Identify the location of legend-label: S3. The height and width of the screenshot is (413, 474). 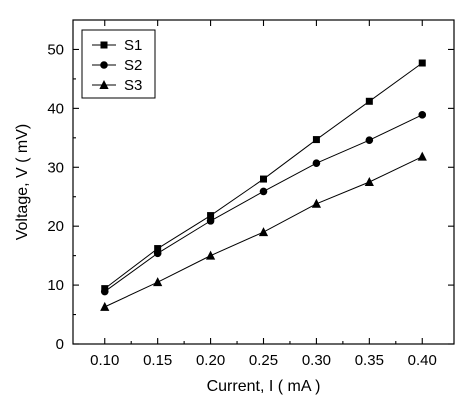
(133, 85).